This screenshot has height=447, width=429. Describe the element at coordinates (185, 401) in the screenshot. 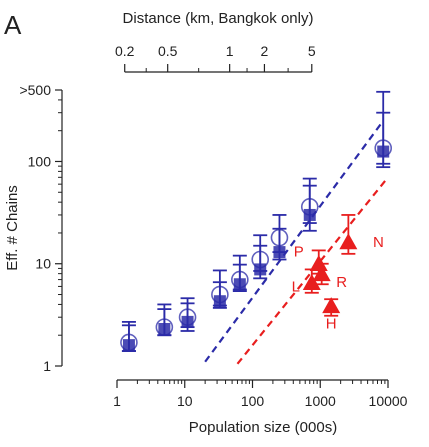

I see `x-tick-label: 10` at that location.